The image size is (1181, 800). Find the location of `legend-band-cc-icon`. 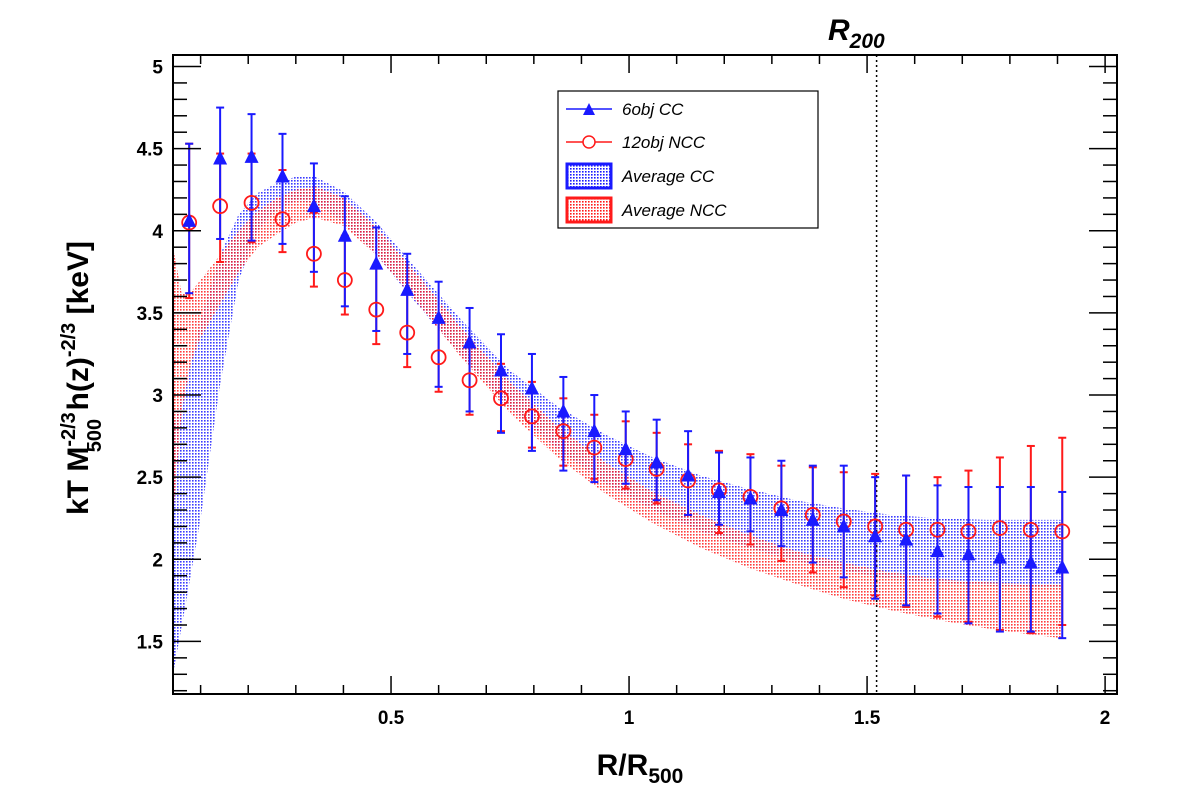

legend-band-cc-icon is located at coordinates (589, 176).